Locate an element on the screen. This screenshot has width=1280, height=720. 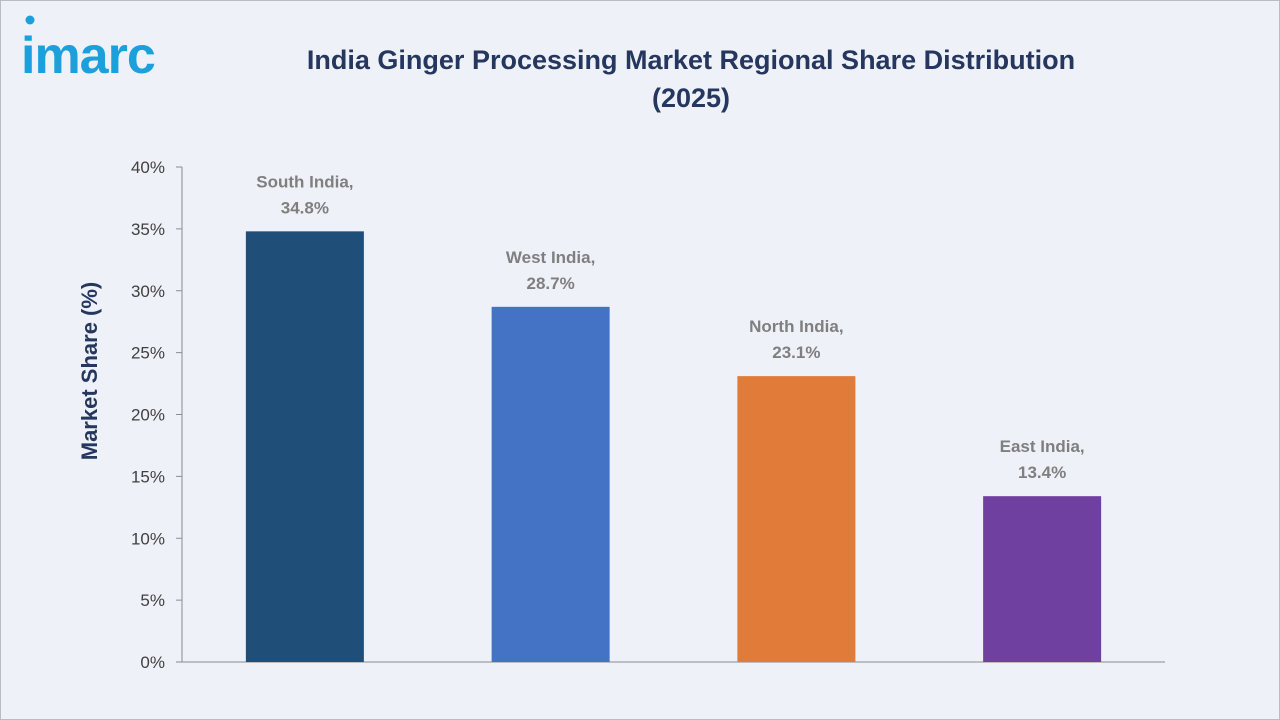
y-tick-label: 25% is located at coordinates (148, 353).